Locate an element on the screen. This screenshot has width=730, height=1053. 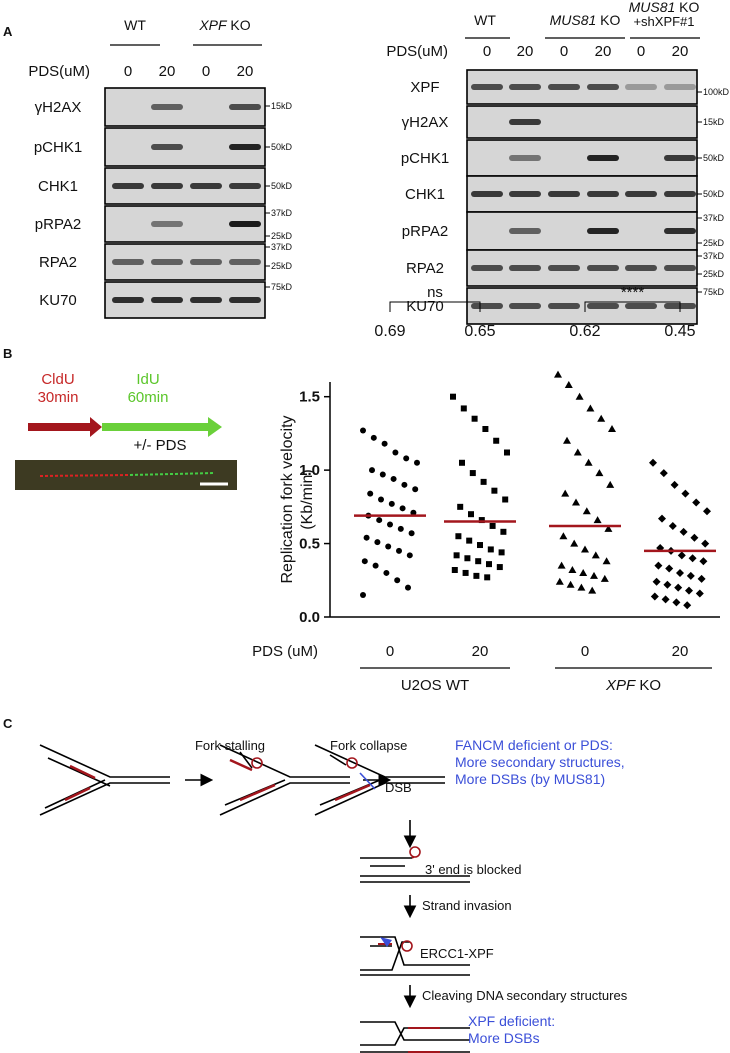
y-tick-label: 1.0 is located at coordinates (309, 470).